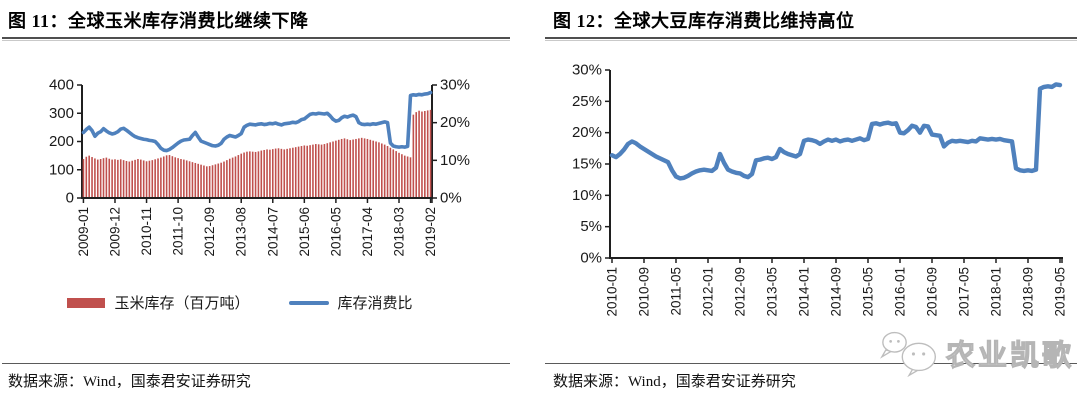 This screenshot has width=1080, height=400. Describe the element at coordinates (811, 363) in the screenshot. I see `figure-12-bottom-rule` at that location.